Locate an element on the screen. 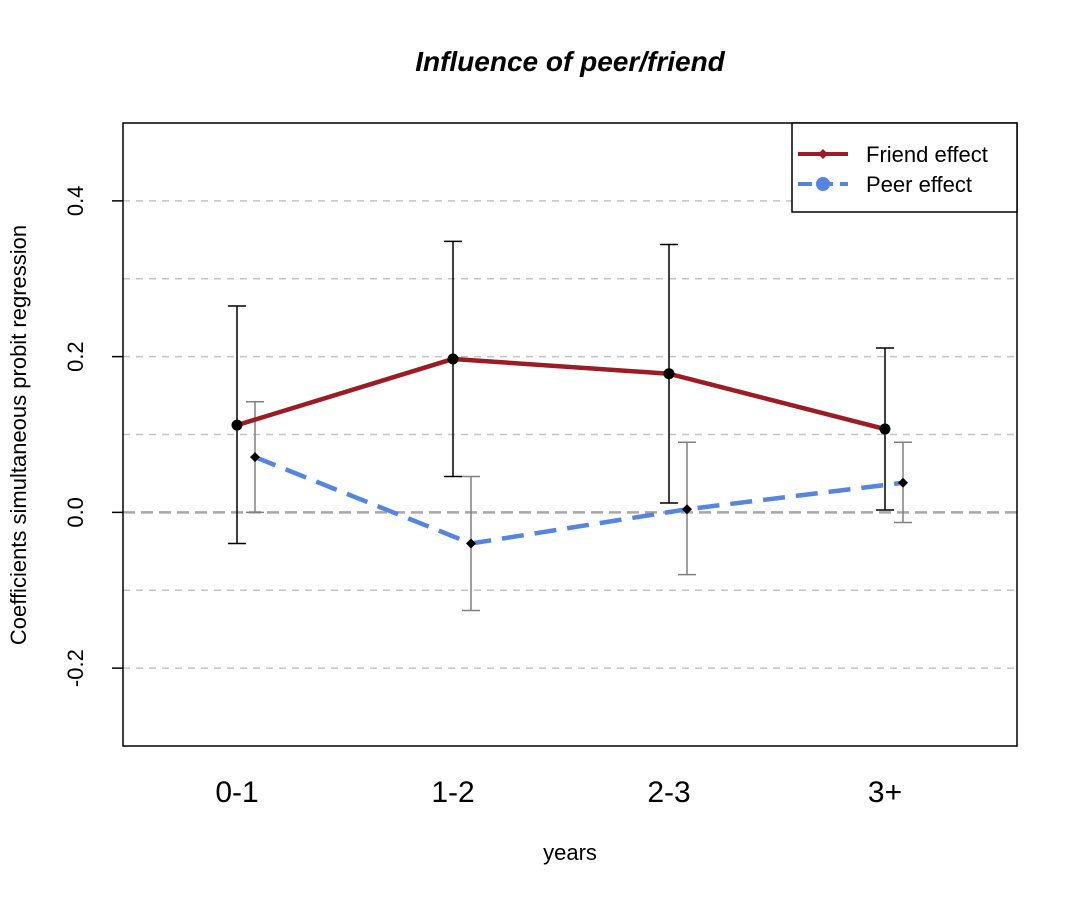  y-tick-label: 0.0 is located at coordinates (75, 512).